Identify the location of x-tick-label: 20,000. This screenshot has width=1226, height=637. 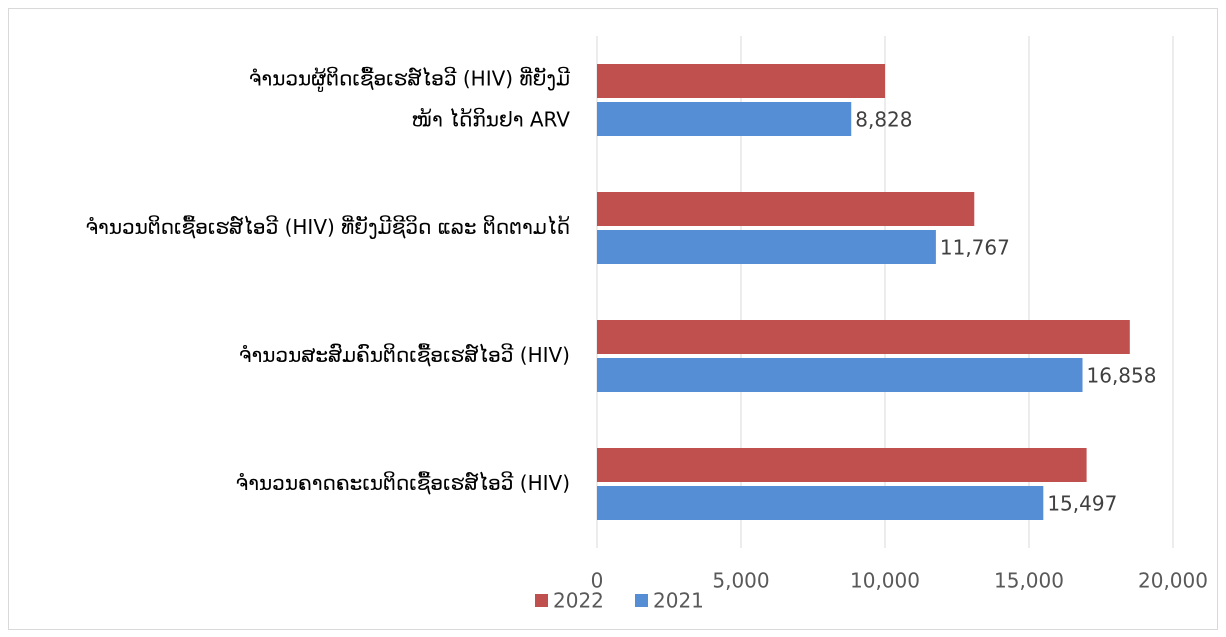
(1173, 581).